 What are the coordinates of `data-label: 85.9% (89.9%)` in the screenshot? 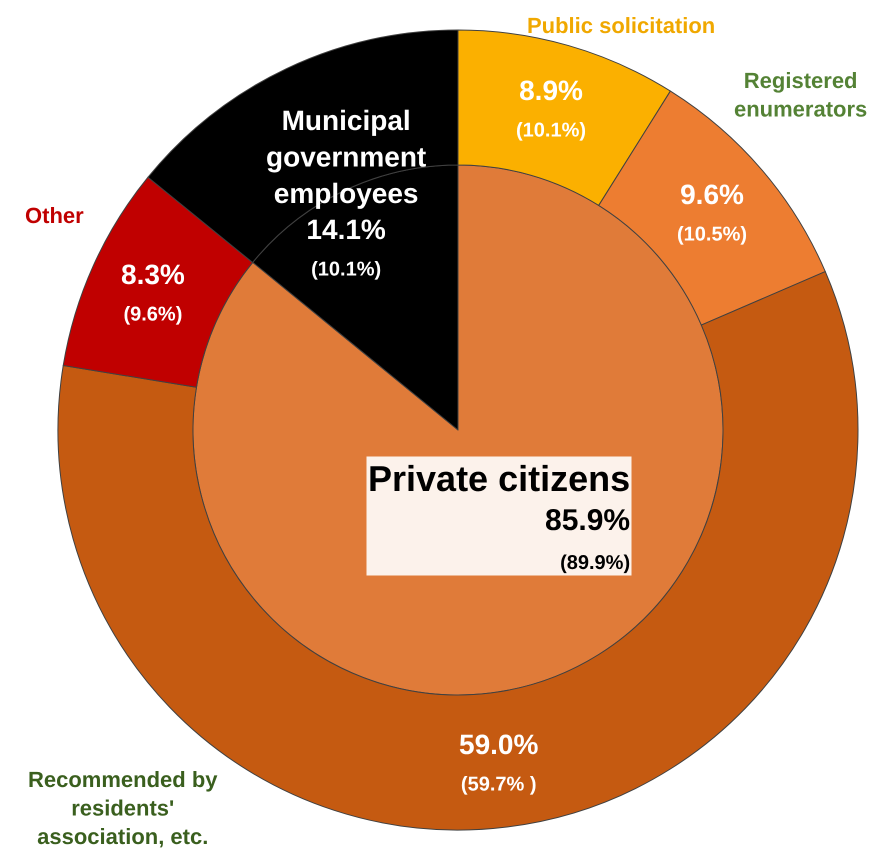 It's located at (587, 539).